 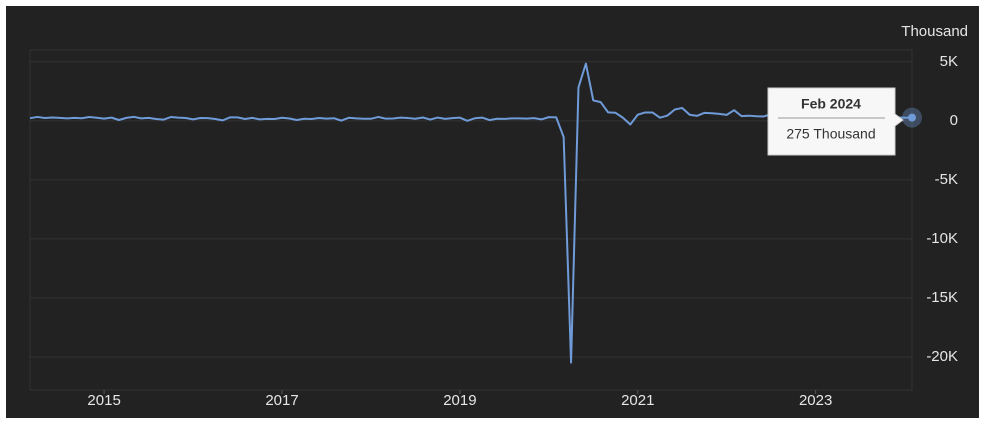 I want to click on y-tick-label: 5K, so click(x=949, y=61).